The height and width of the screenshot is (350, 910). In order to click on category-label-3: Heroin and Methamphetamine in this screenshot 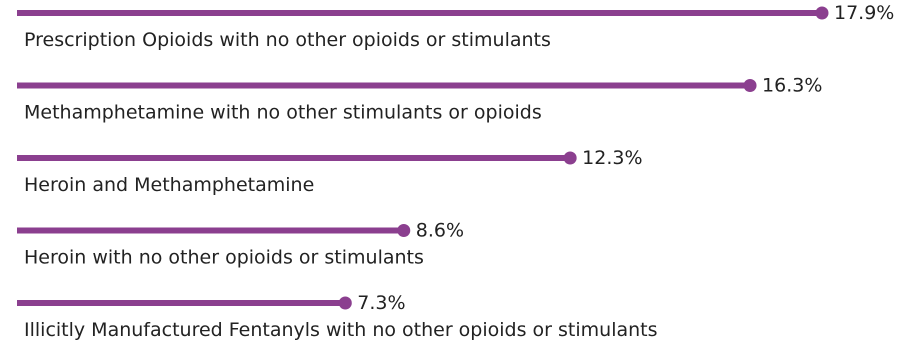, I will do `click(169, 185)`.